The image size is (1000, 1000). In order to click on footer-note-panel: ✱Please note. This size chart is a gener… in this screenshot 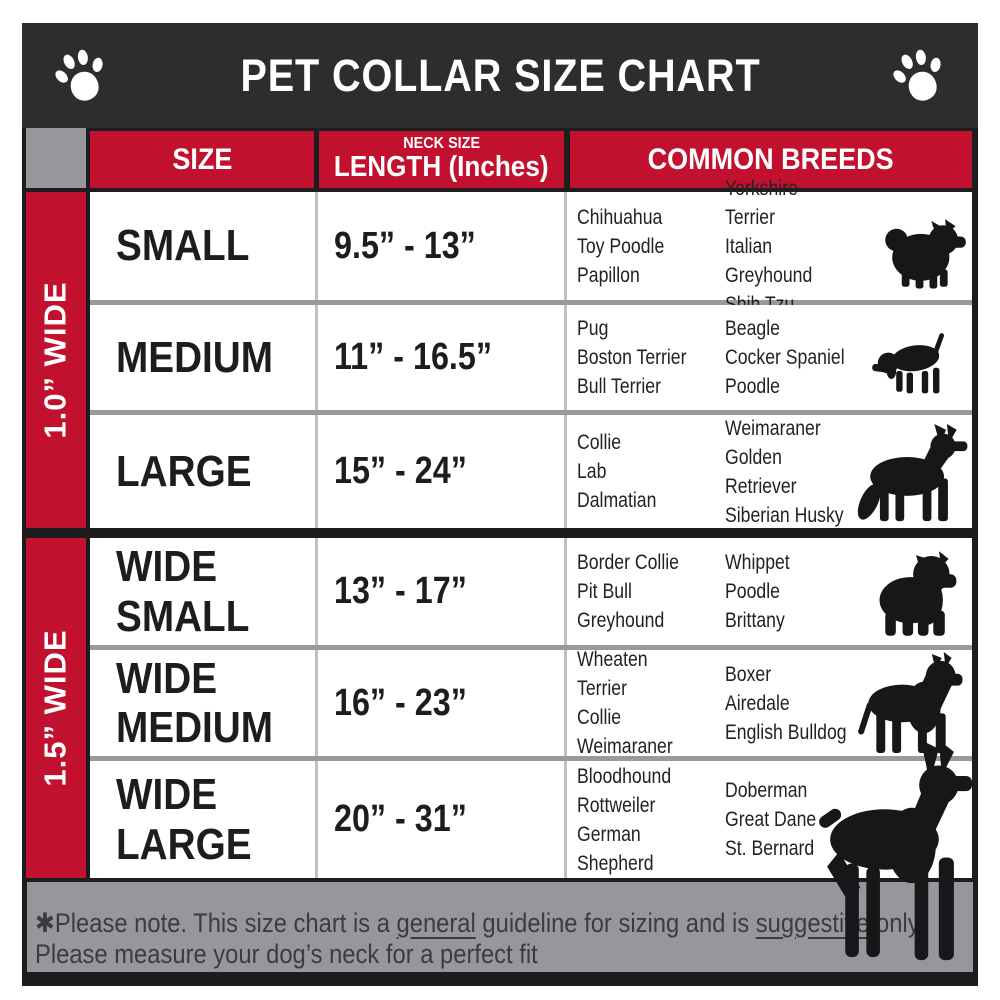, I will do `click(500, 927)`.